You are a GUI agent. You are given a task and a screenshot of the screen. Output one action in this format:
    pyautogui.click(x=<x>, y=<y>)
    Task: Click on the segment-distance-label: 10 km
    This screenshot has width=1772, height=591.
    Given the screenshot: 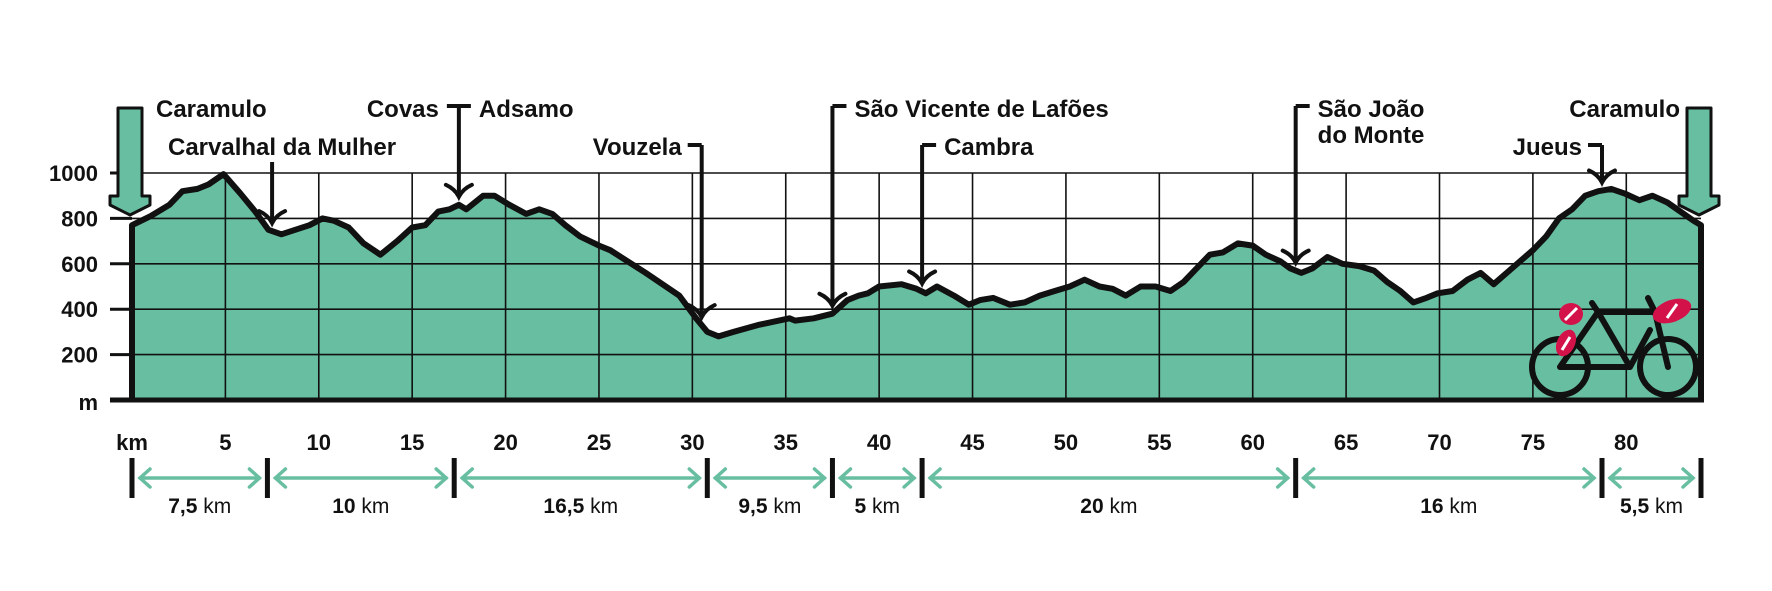 What is the action you would take?
    pyautogui.click(x=360, y=506)
    